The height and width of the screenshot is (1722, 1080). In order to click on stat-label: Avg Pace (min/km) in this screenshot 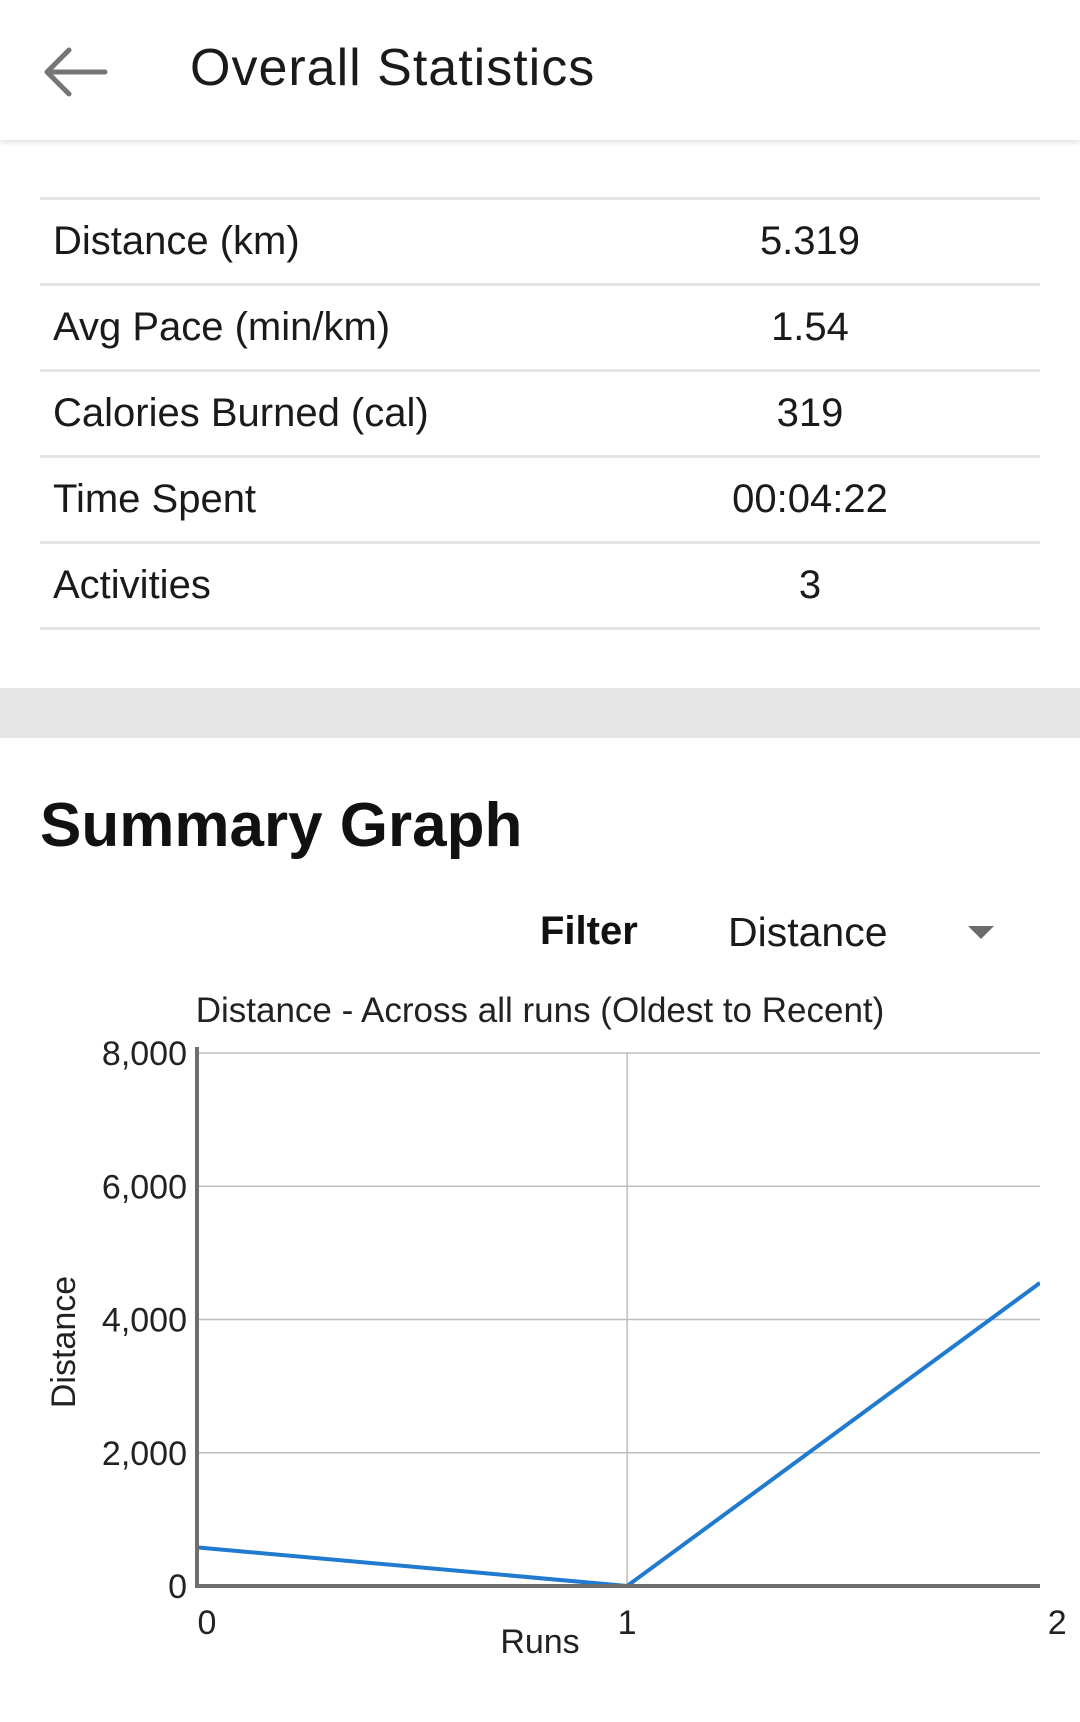, I will do `click(222, 327)`.